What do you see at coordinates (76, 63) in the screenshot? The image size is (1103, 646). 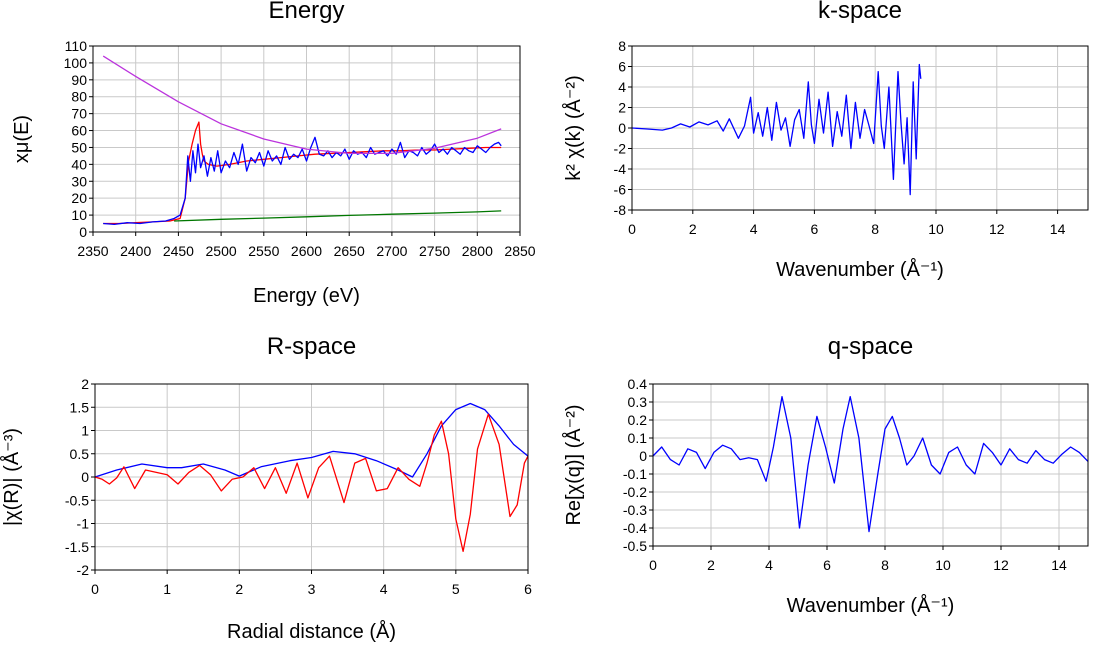 I see `y-tick-label: 100` at bounding box center [76, 63].